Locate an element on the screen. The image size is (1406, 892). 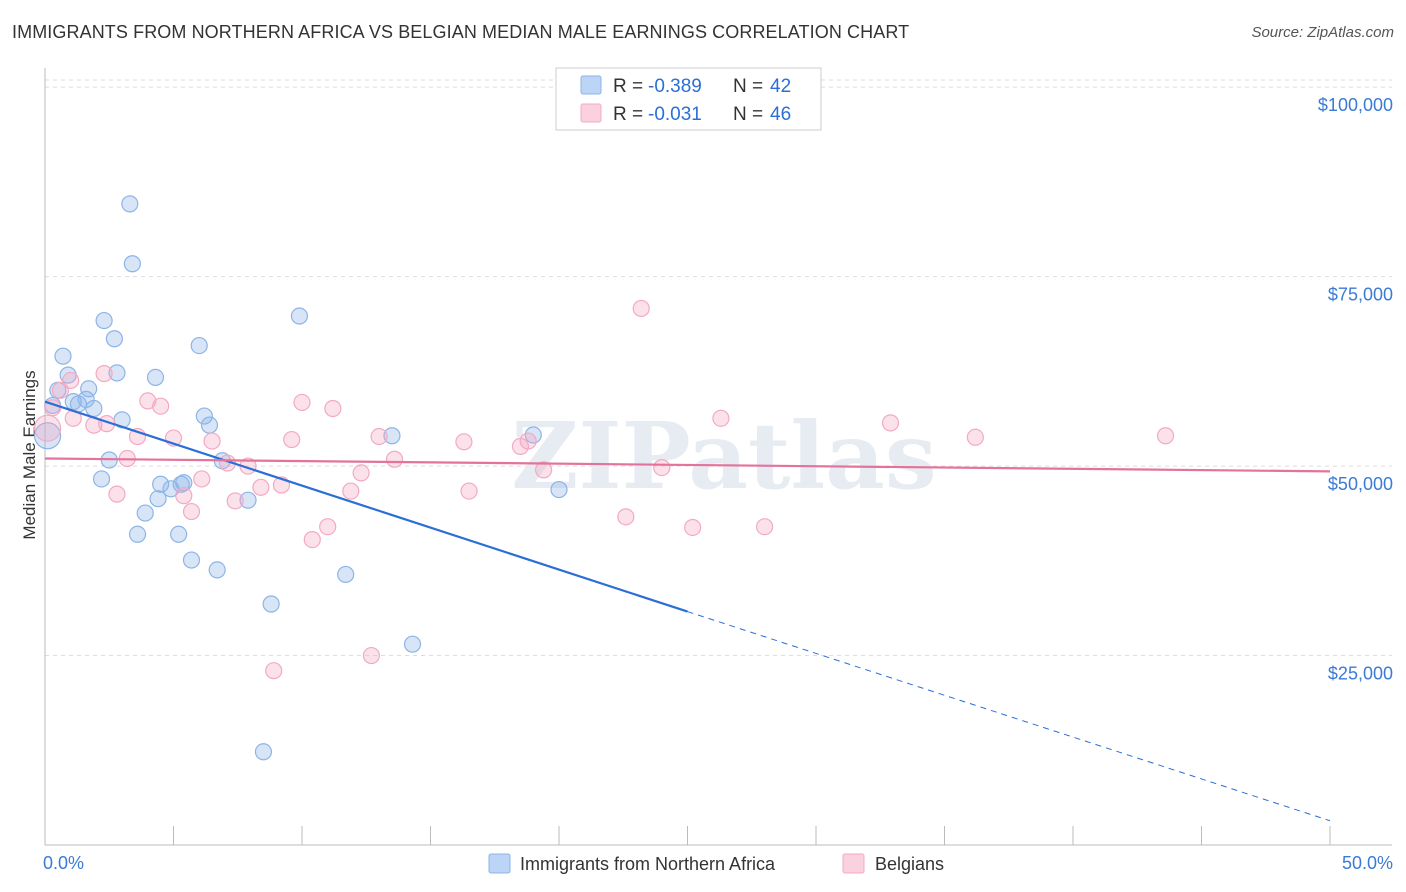
chart-source: Source: ZipAtlas.com is located at coordinates (1322, 32).